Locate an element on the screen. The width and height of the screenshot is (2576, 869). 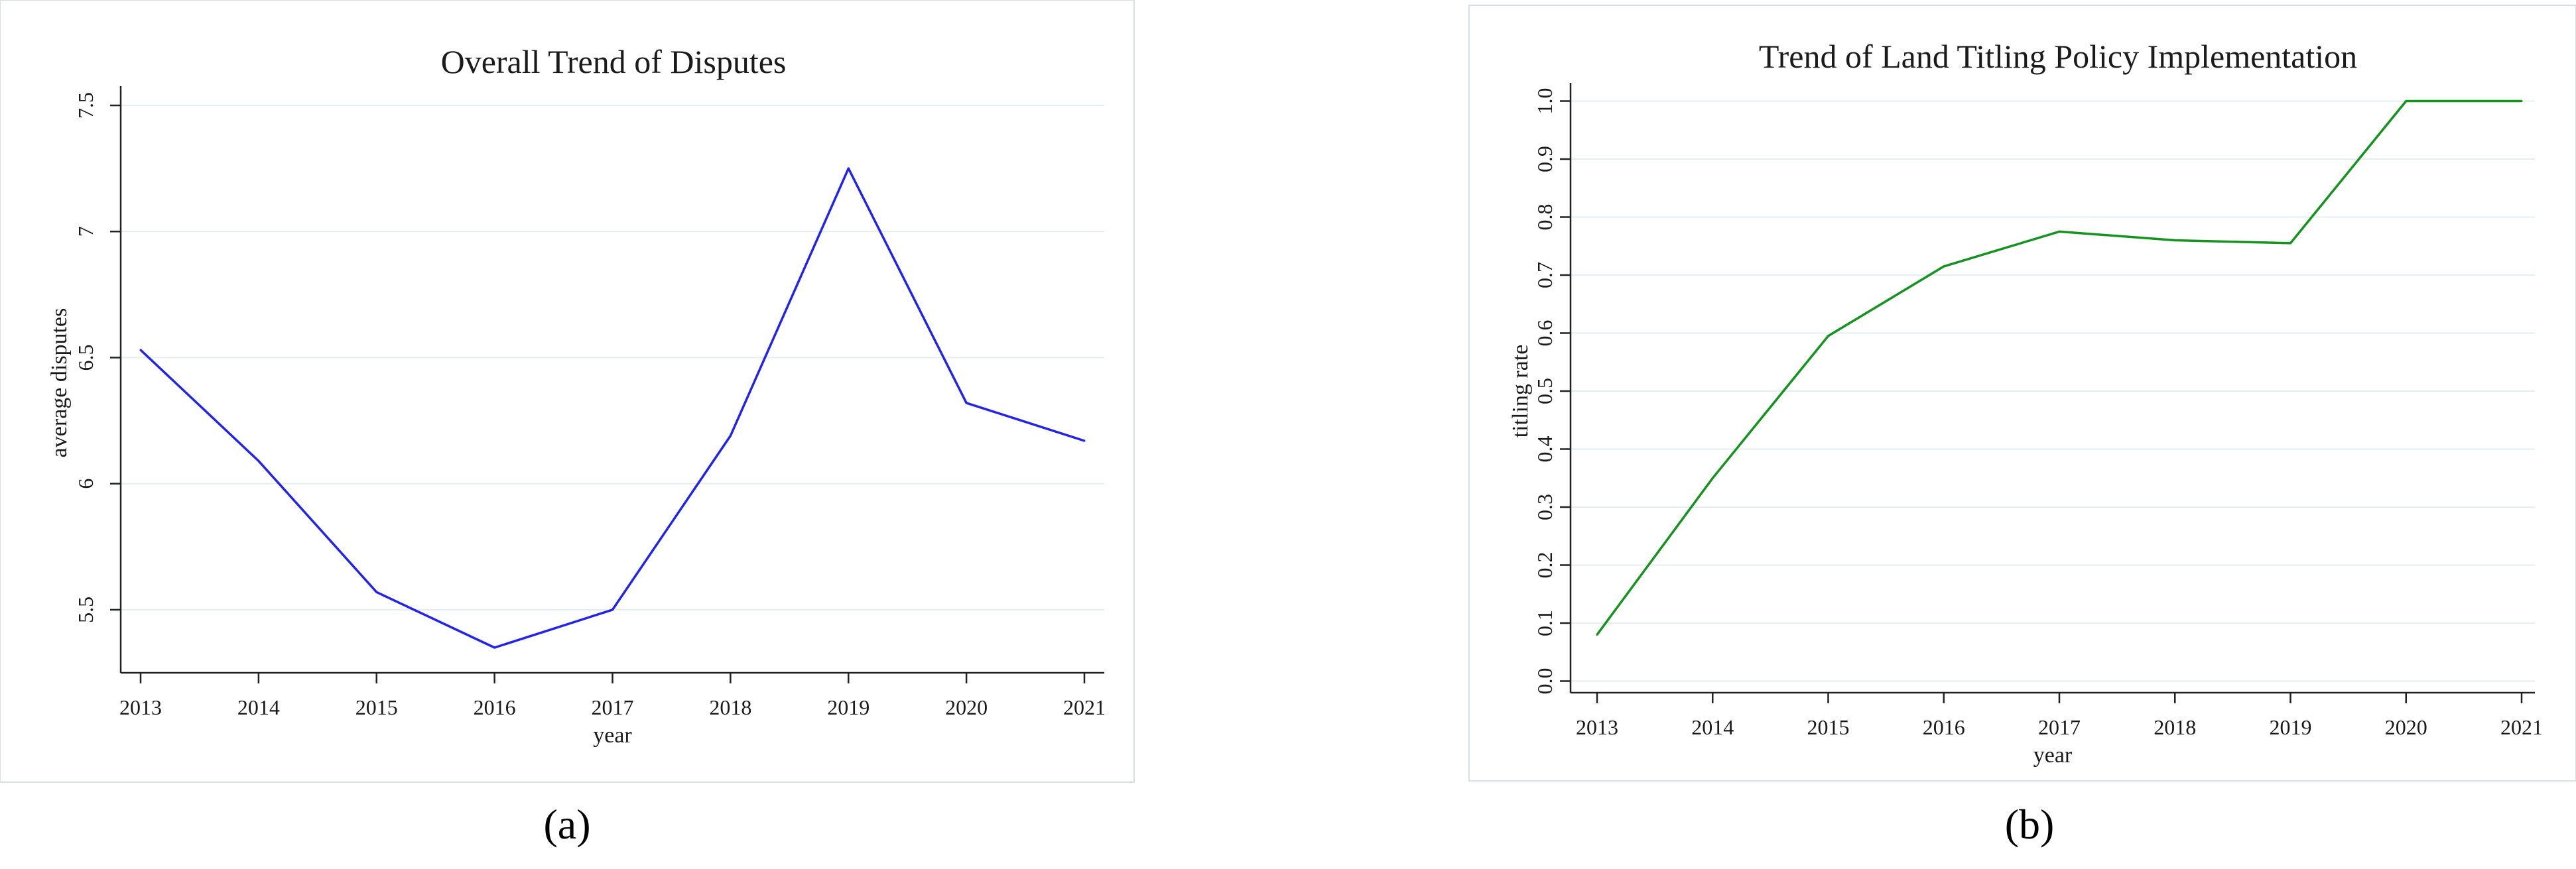
y-axis-label: titling rate is located at coordinates (1520, 391).